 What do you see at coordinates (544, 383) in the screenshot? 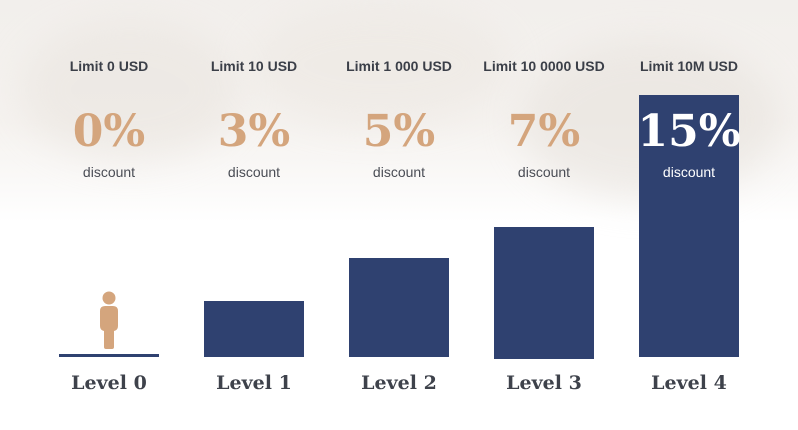
I see `tier-level-label: Level 3` at bounding box center [544, 383].